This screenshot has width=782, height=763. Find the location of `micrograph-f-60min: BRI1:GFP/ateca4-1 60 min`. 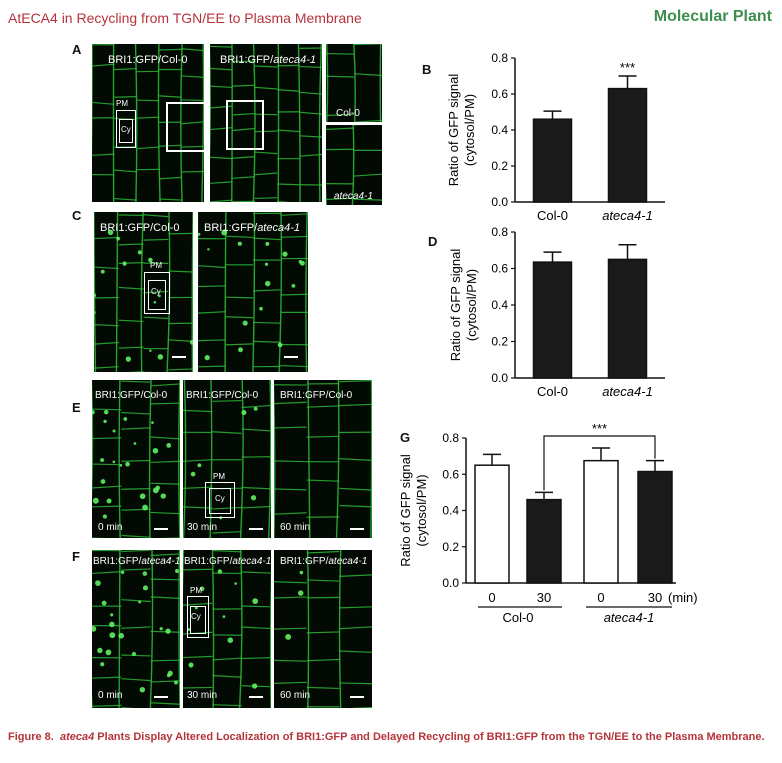

micrograph-f-60min: BRI1:GFP/ateca4-1 60 min is located at coordinates (323, 629).